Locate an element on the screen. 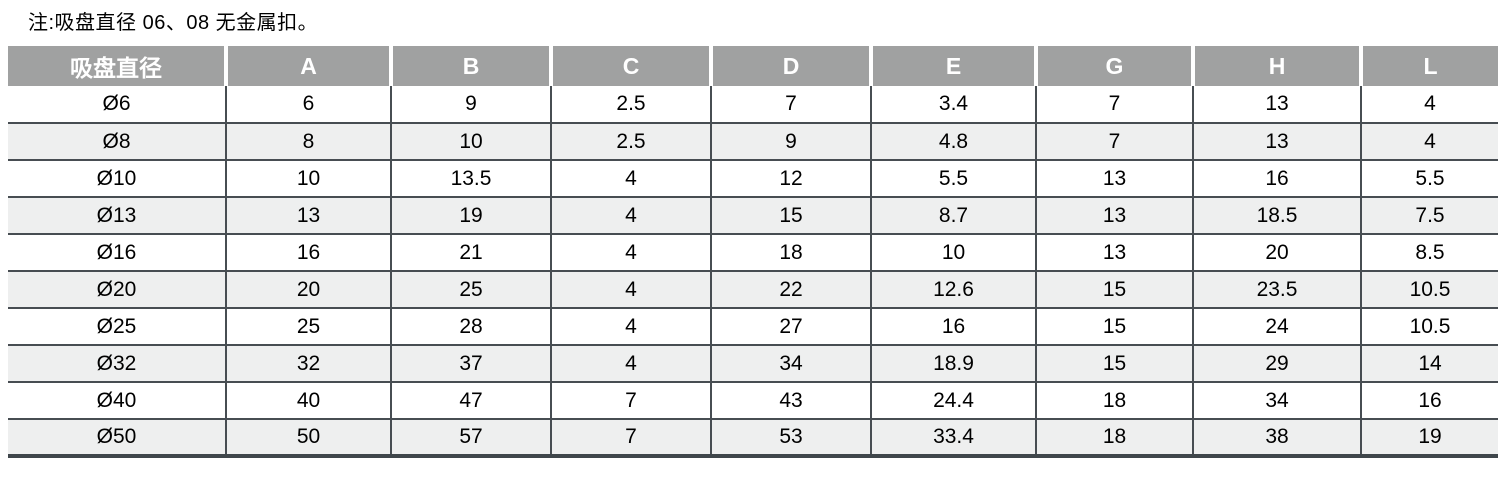 This screenshot has width=1505, height=489. table-row: Ø20 20 25 4 22 12.6 15 23.5 10.5 is located at coordinates (753, 289).